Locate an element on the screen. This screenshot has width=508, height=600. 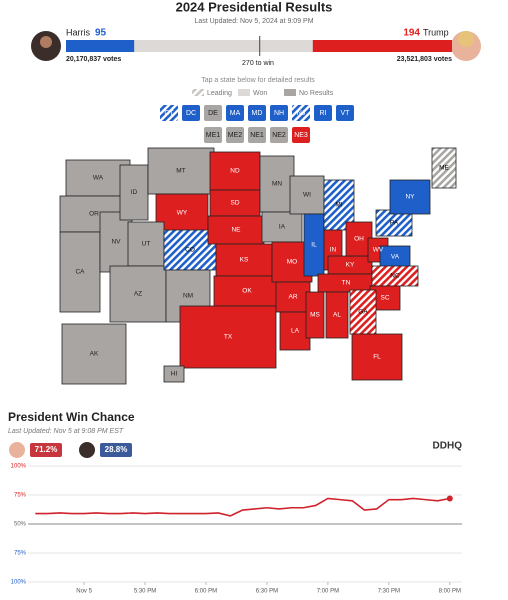
state-label: HI is located at coordinates (174, 374).